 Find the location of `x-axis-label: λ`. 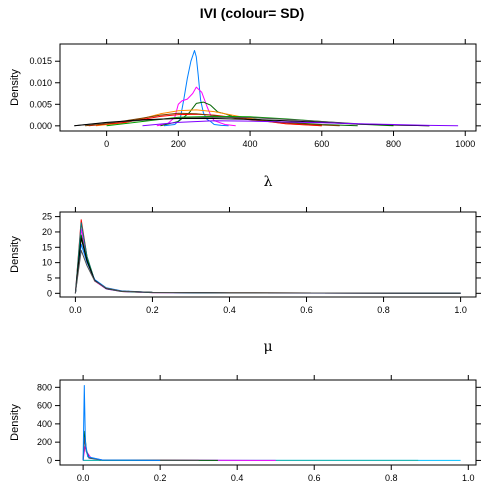

x-axis-label: λ is located at coordinates (268, 182).